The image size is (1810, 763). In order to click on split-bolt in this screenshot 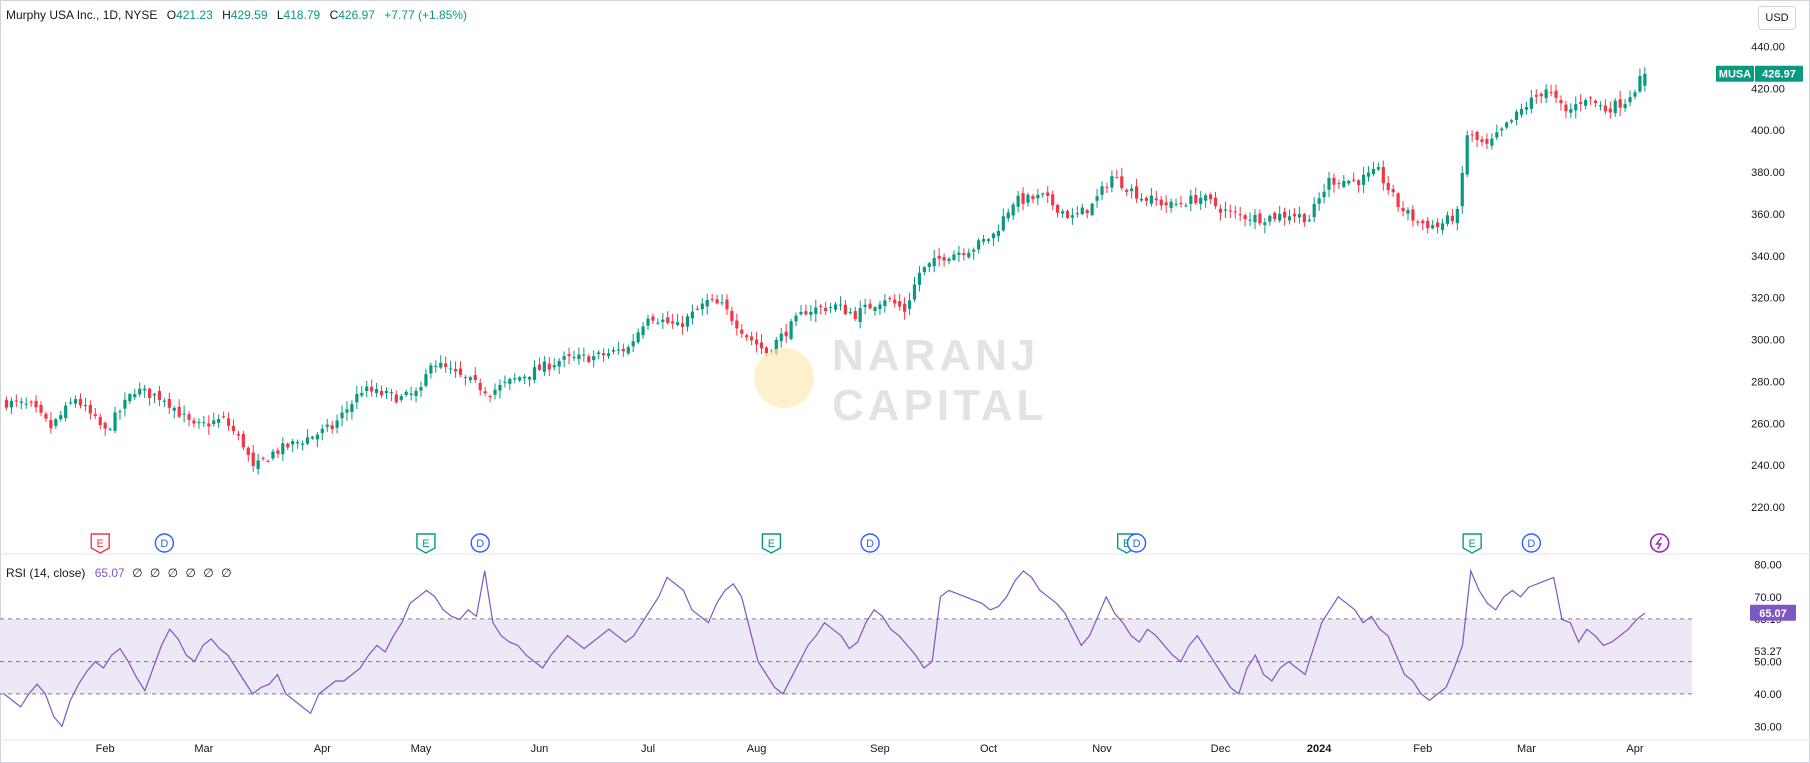, I will do `click(1659, 543)`.